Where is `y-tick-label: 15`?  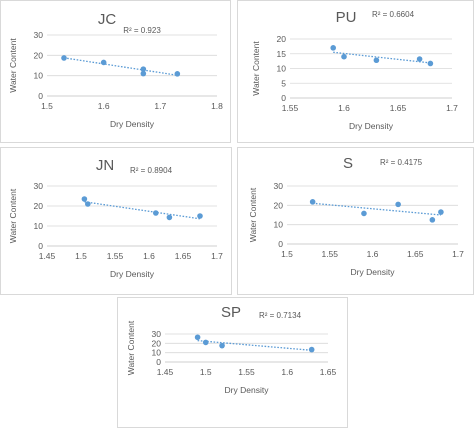 y-tick-label: 15 is located at coordinates (282, 54).